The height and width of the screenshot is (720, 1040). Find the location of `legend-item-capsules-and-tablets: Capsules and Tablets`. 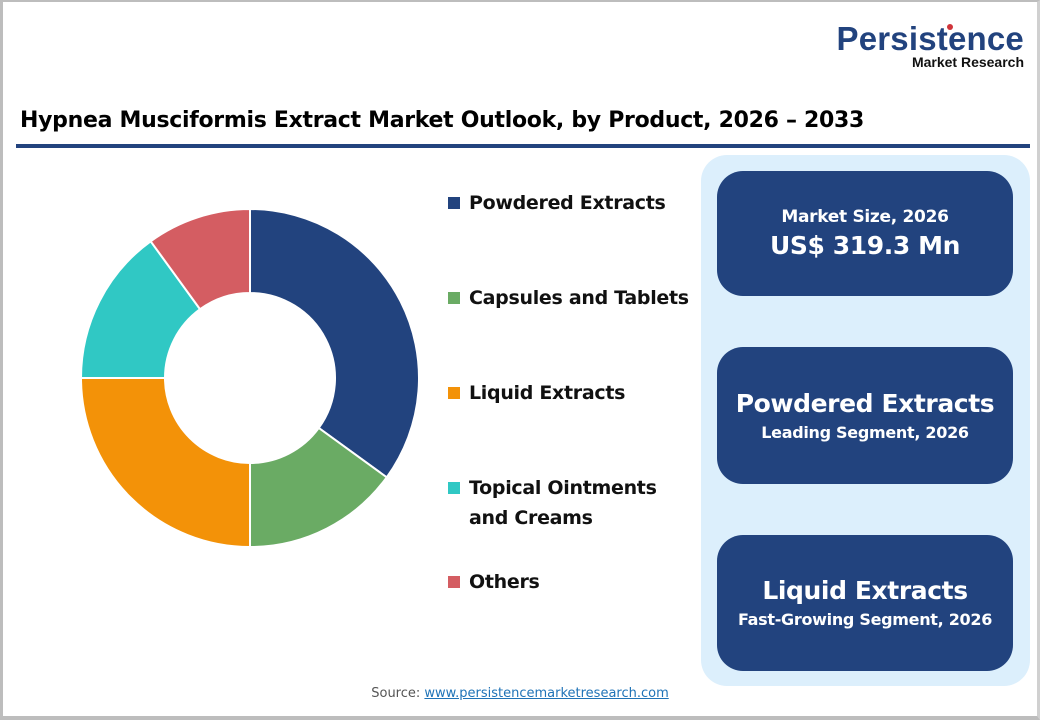

legend-item-capsules-and-tablets: Capsules and Tablets is located at coordinates (568, 298).